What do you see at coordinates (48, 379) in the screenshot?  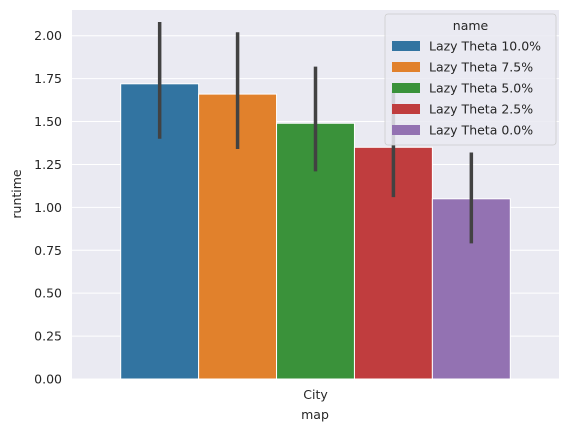 I see `y-tick-label: 0.00` at bounding box center [48, 379].